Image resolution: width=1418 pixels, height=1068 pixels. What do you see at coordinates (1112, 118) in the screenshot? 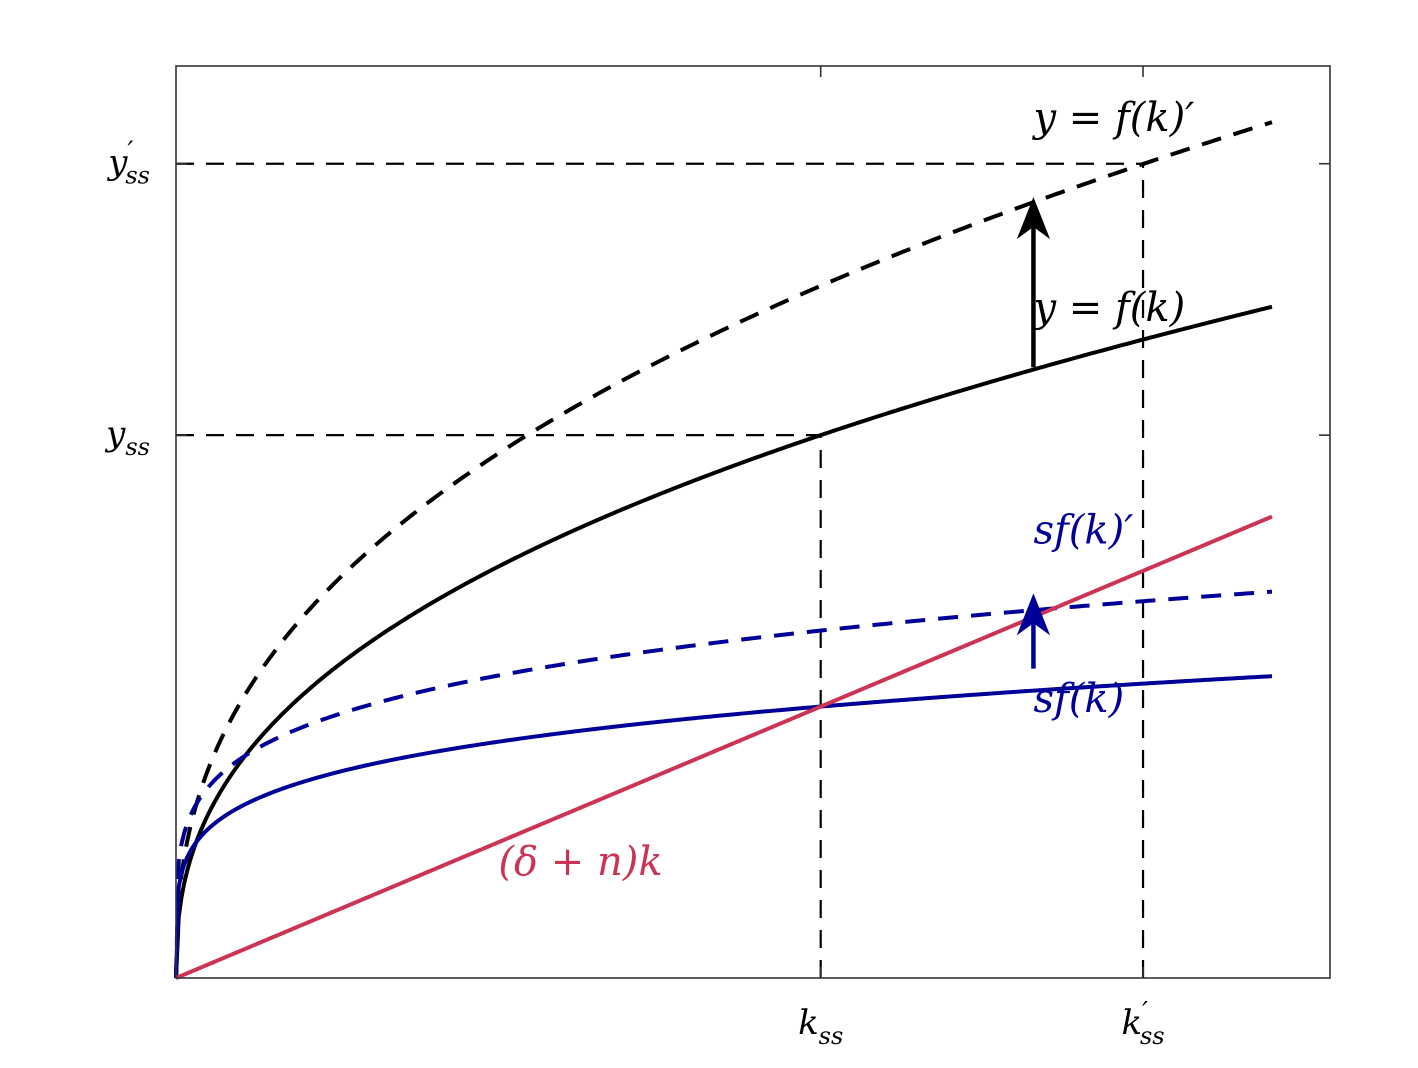
I see `series-label-f_prime: y = f(k)′` at bounding box center [1112, 118].